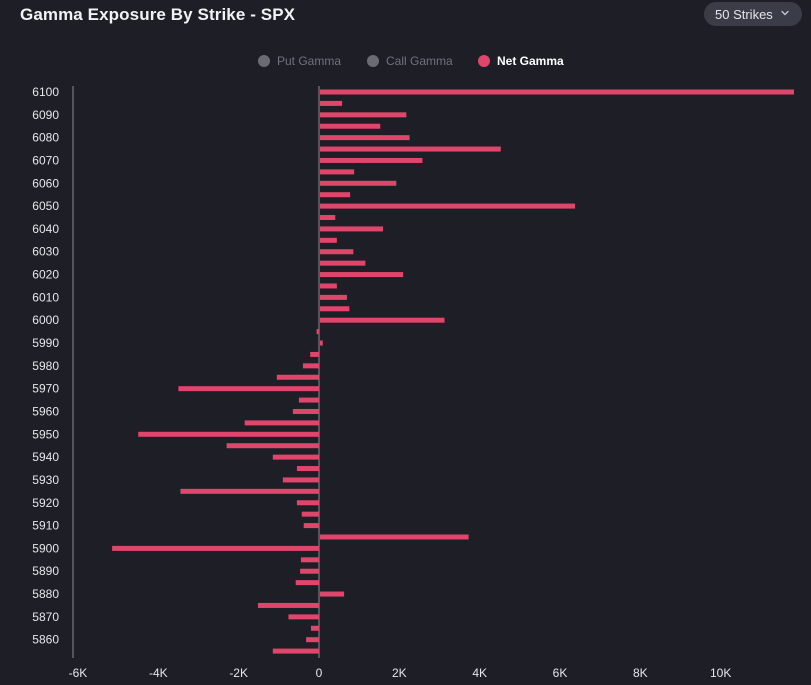  I want to click on y-tick-label: 6060, so click(45, 183).